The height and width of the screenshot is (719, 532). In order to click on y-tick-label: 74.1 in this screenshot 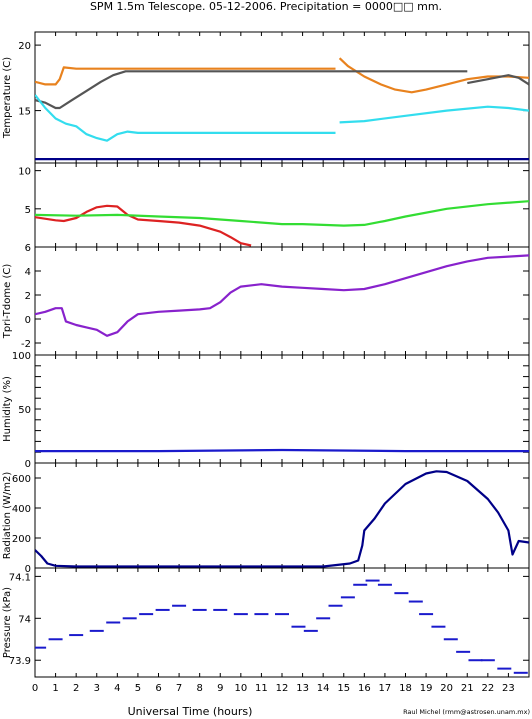, I will do `click(20, 577)`.